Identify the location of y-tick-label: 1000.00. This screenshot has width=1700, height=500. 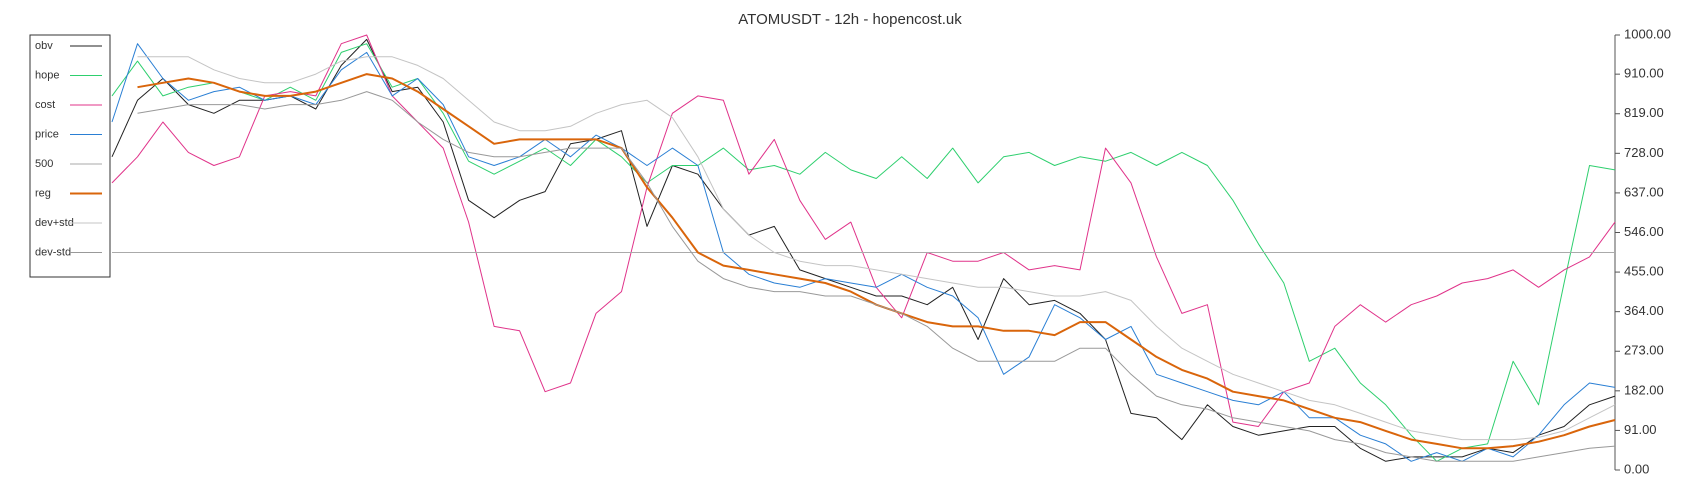
(1647, 33).